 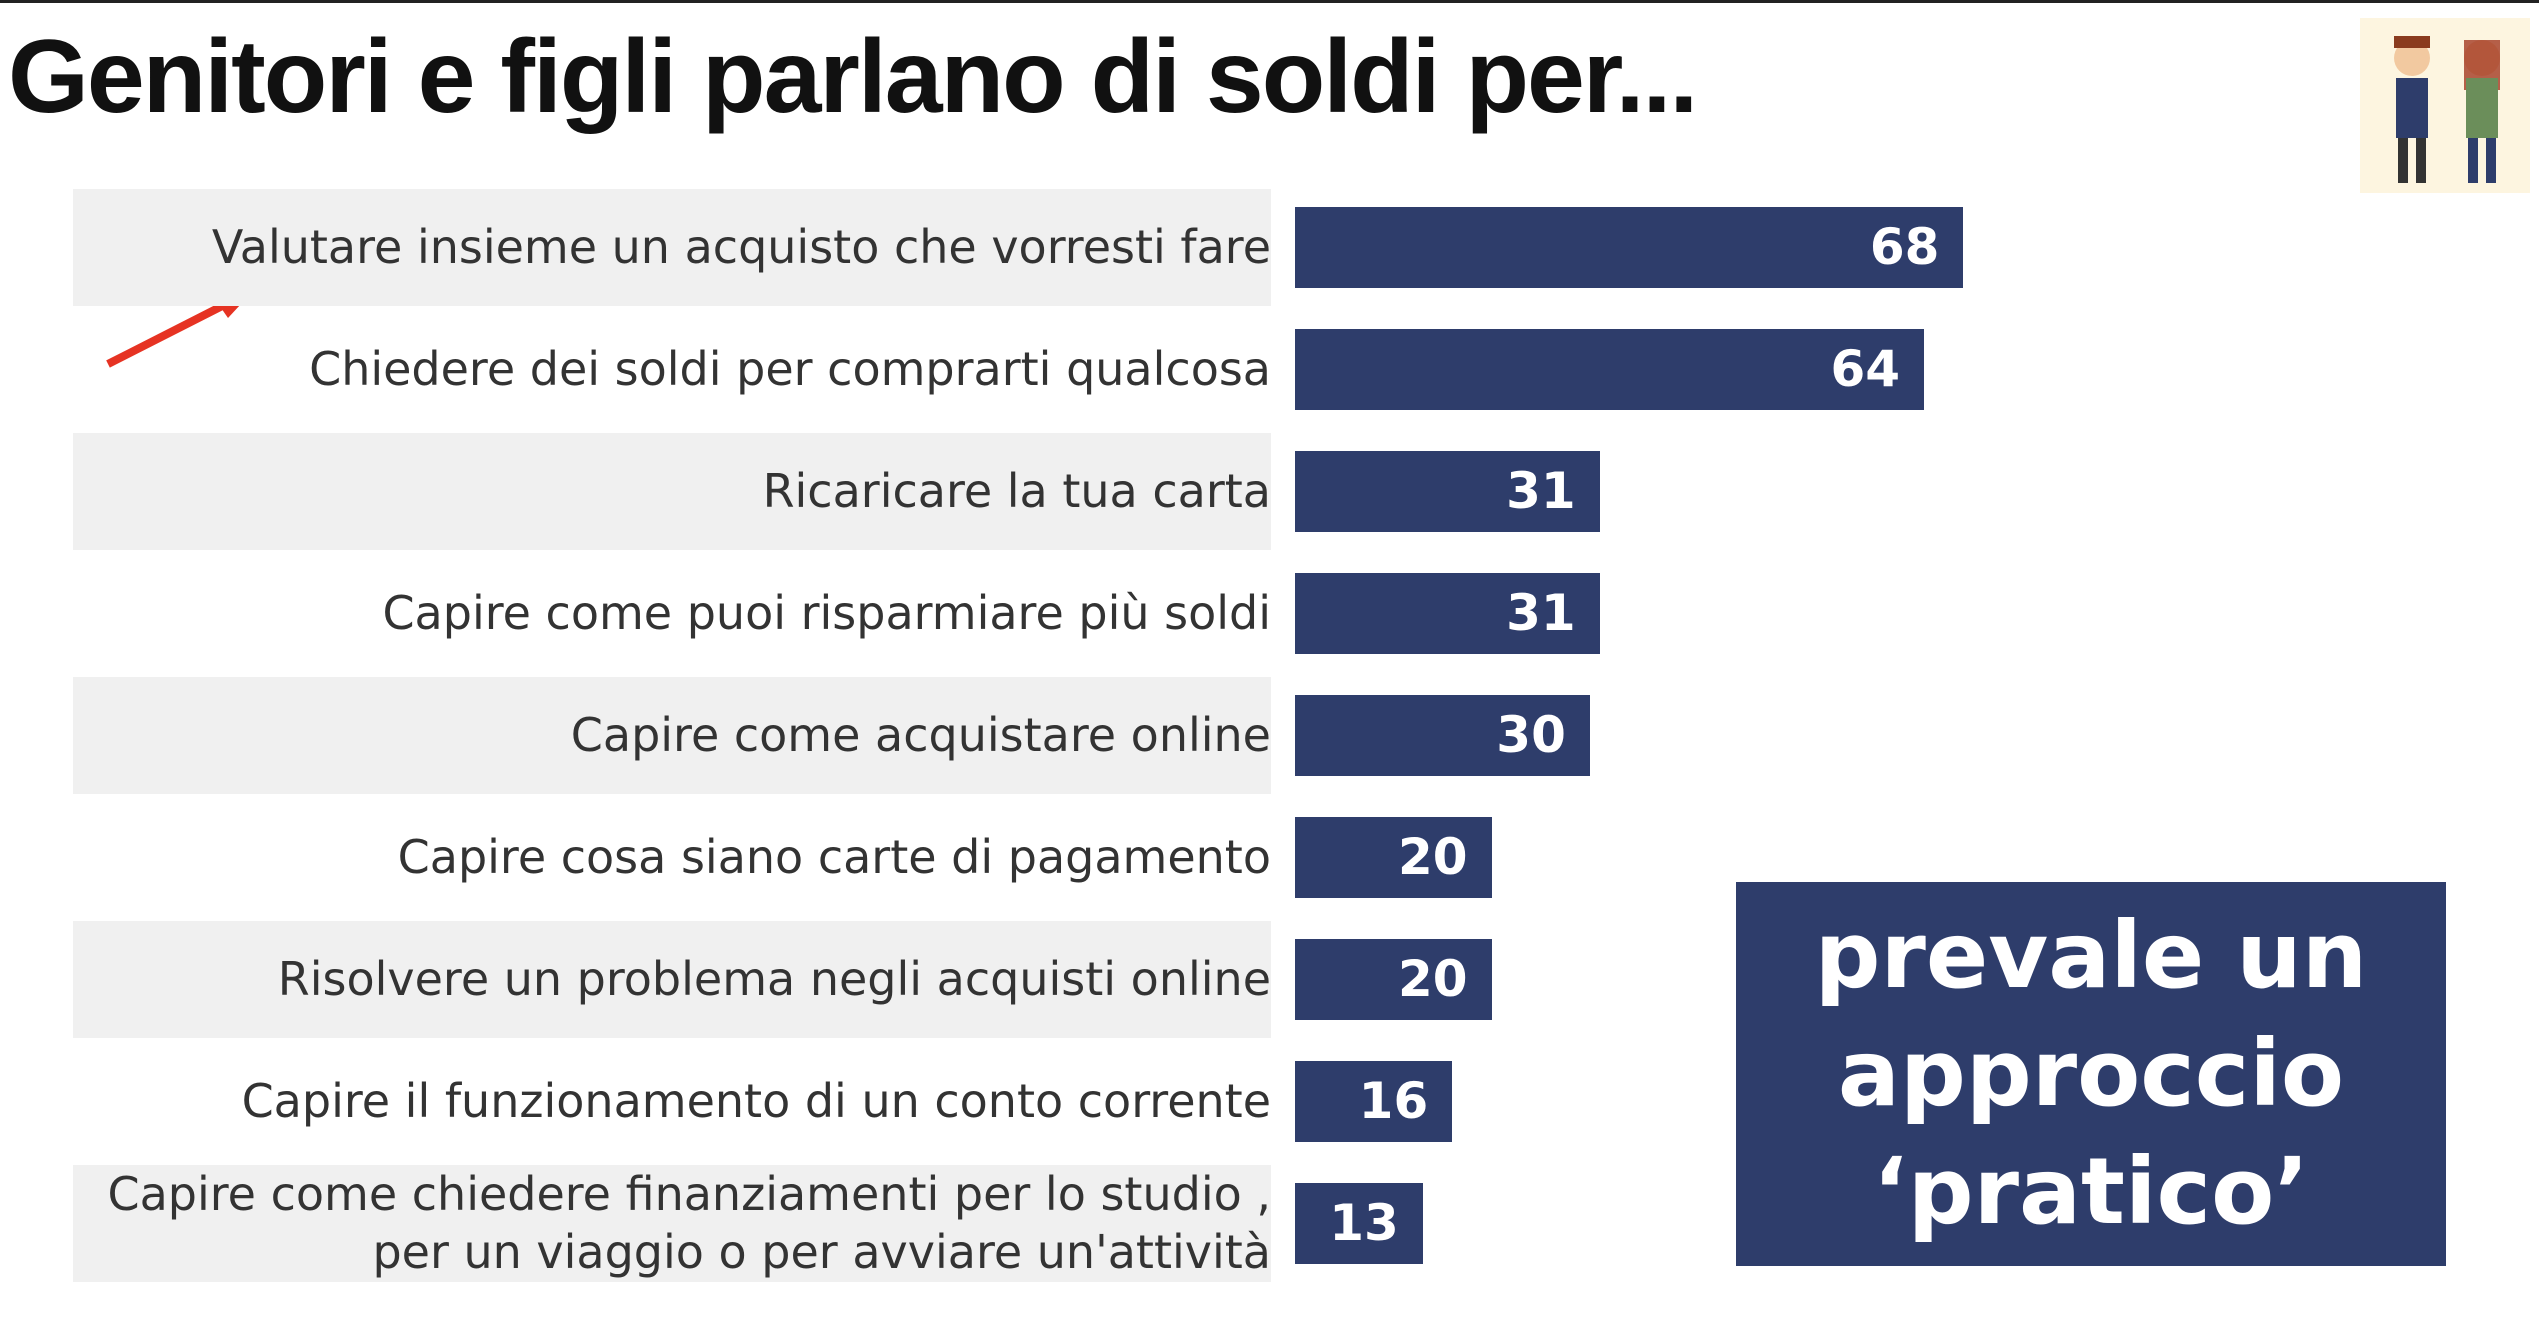 What do you see at coordinates (2445, 105) in the screenshot?
I see `people-icon` at bounding box center [2445, 105].